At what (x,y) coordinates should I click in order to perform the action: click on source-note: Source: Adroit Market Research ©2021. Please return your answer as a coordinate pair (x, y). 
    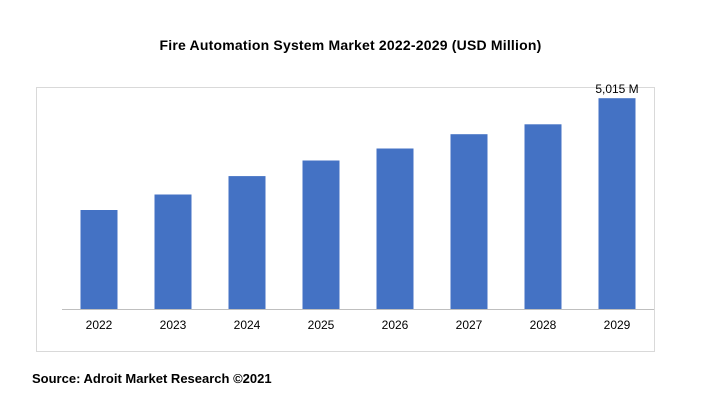
    Looking at the image, I should click on (152, 378).